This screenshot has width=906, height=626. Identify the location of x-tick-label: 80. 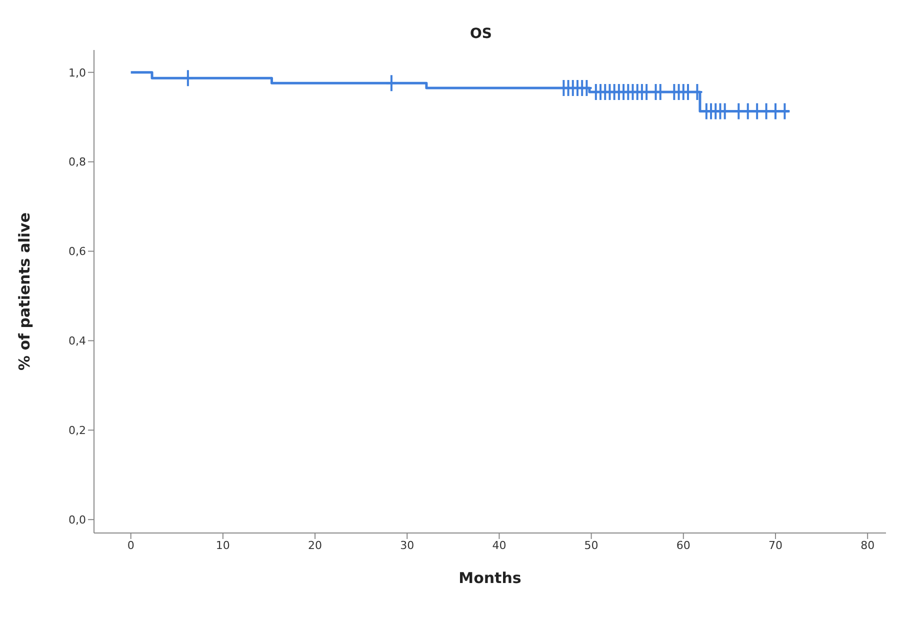
(867, 545).